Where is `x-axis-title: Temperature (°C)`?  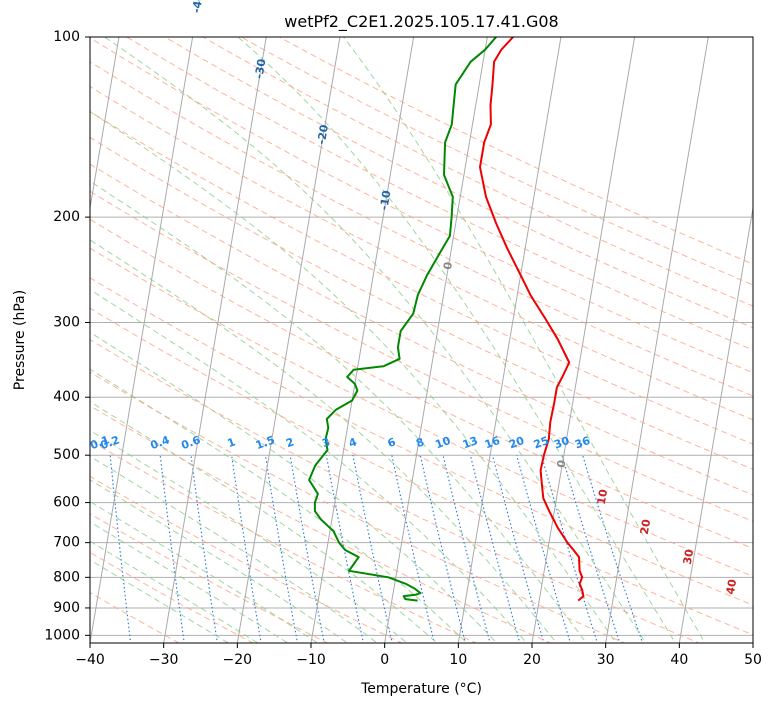
x-axis-title: Temperature (°C) is located at coordinates (421, 689).